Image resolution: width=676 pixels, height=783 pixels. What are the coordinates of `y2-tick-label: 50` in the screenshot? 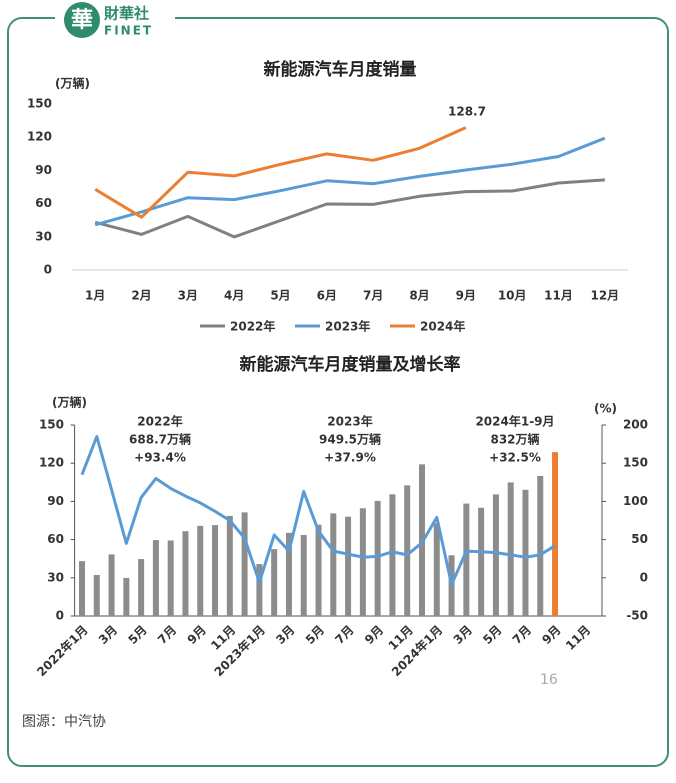 It's located at (639, 539).